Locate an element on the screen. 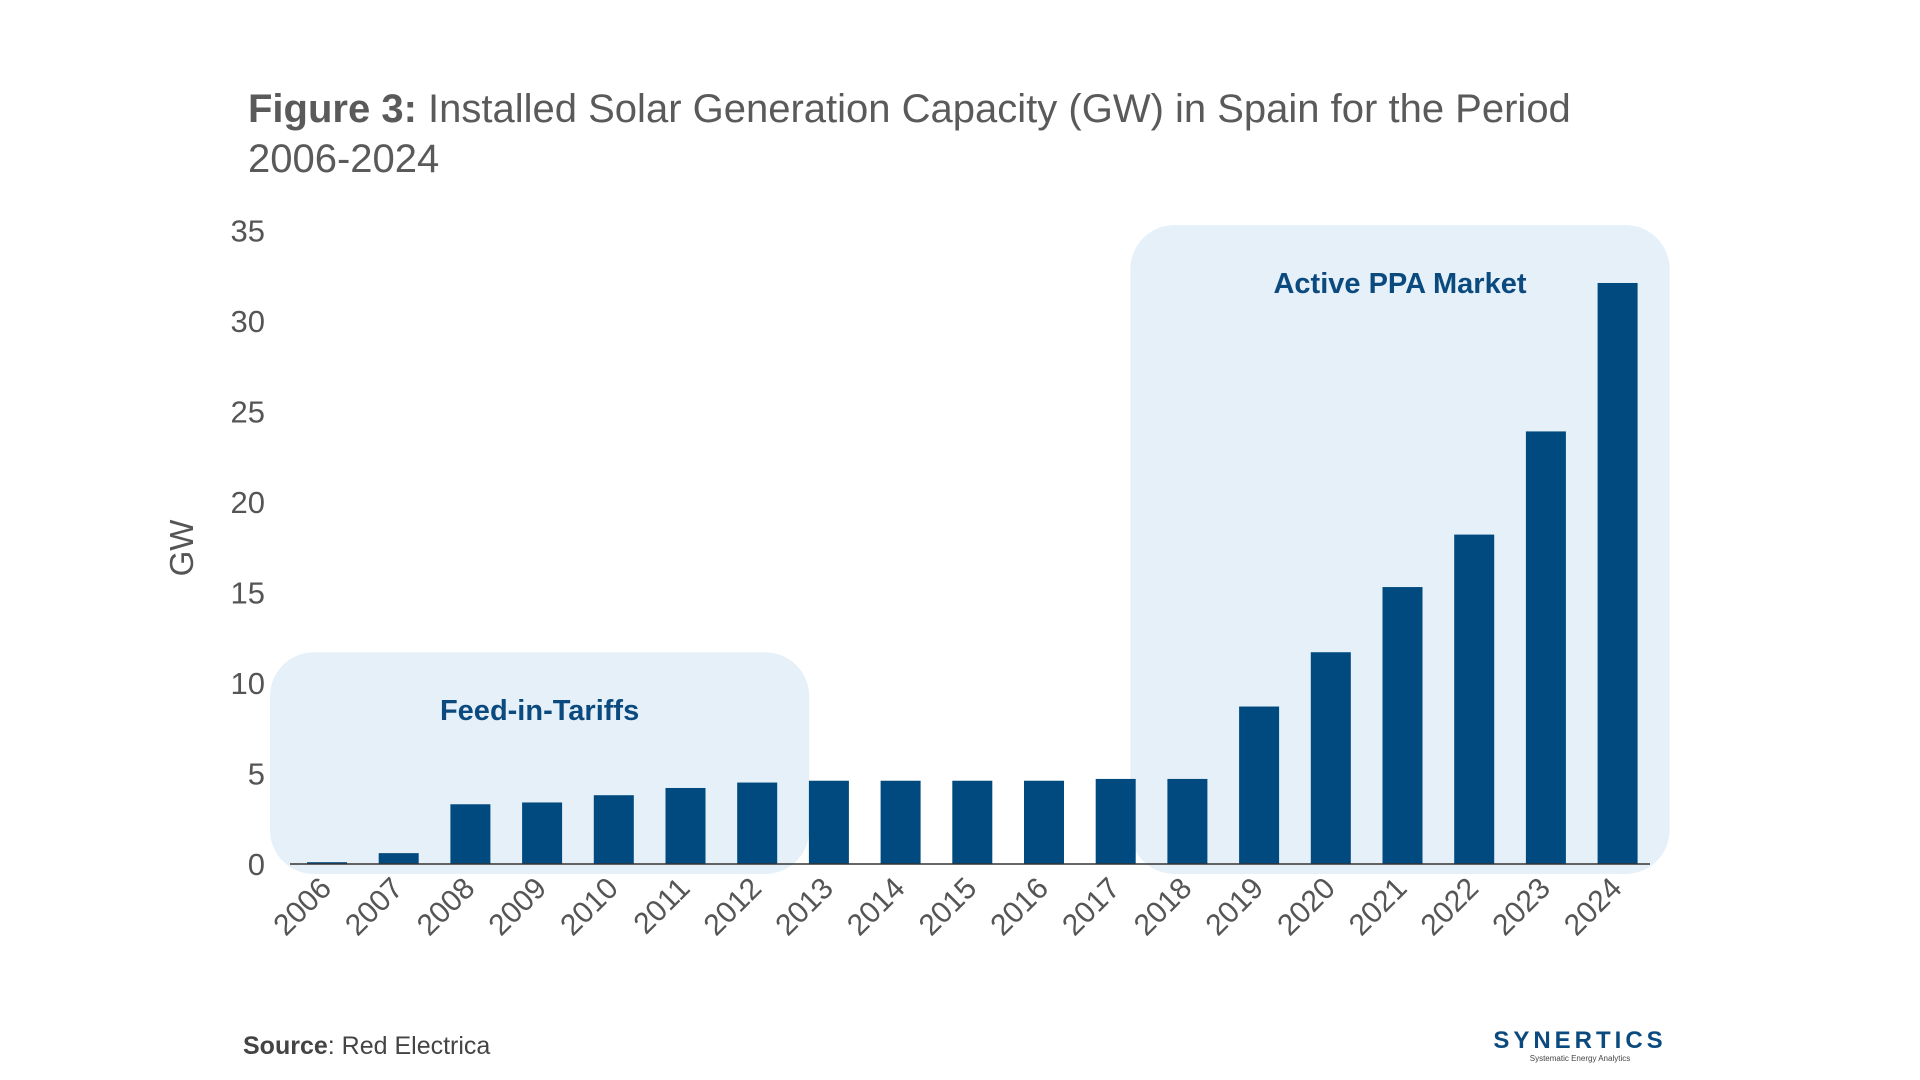 The width and height of the screenshot is (1920, 1080). x-tick-label: 2020 is located at coordinates (1306, 907).